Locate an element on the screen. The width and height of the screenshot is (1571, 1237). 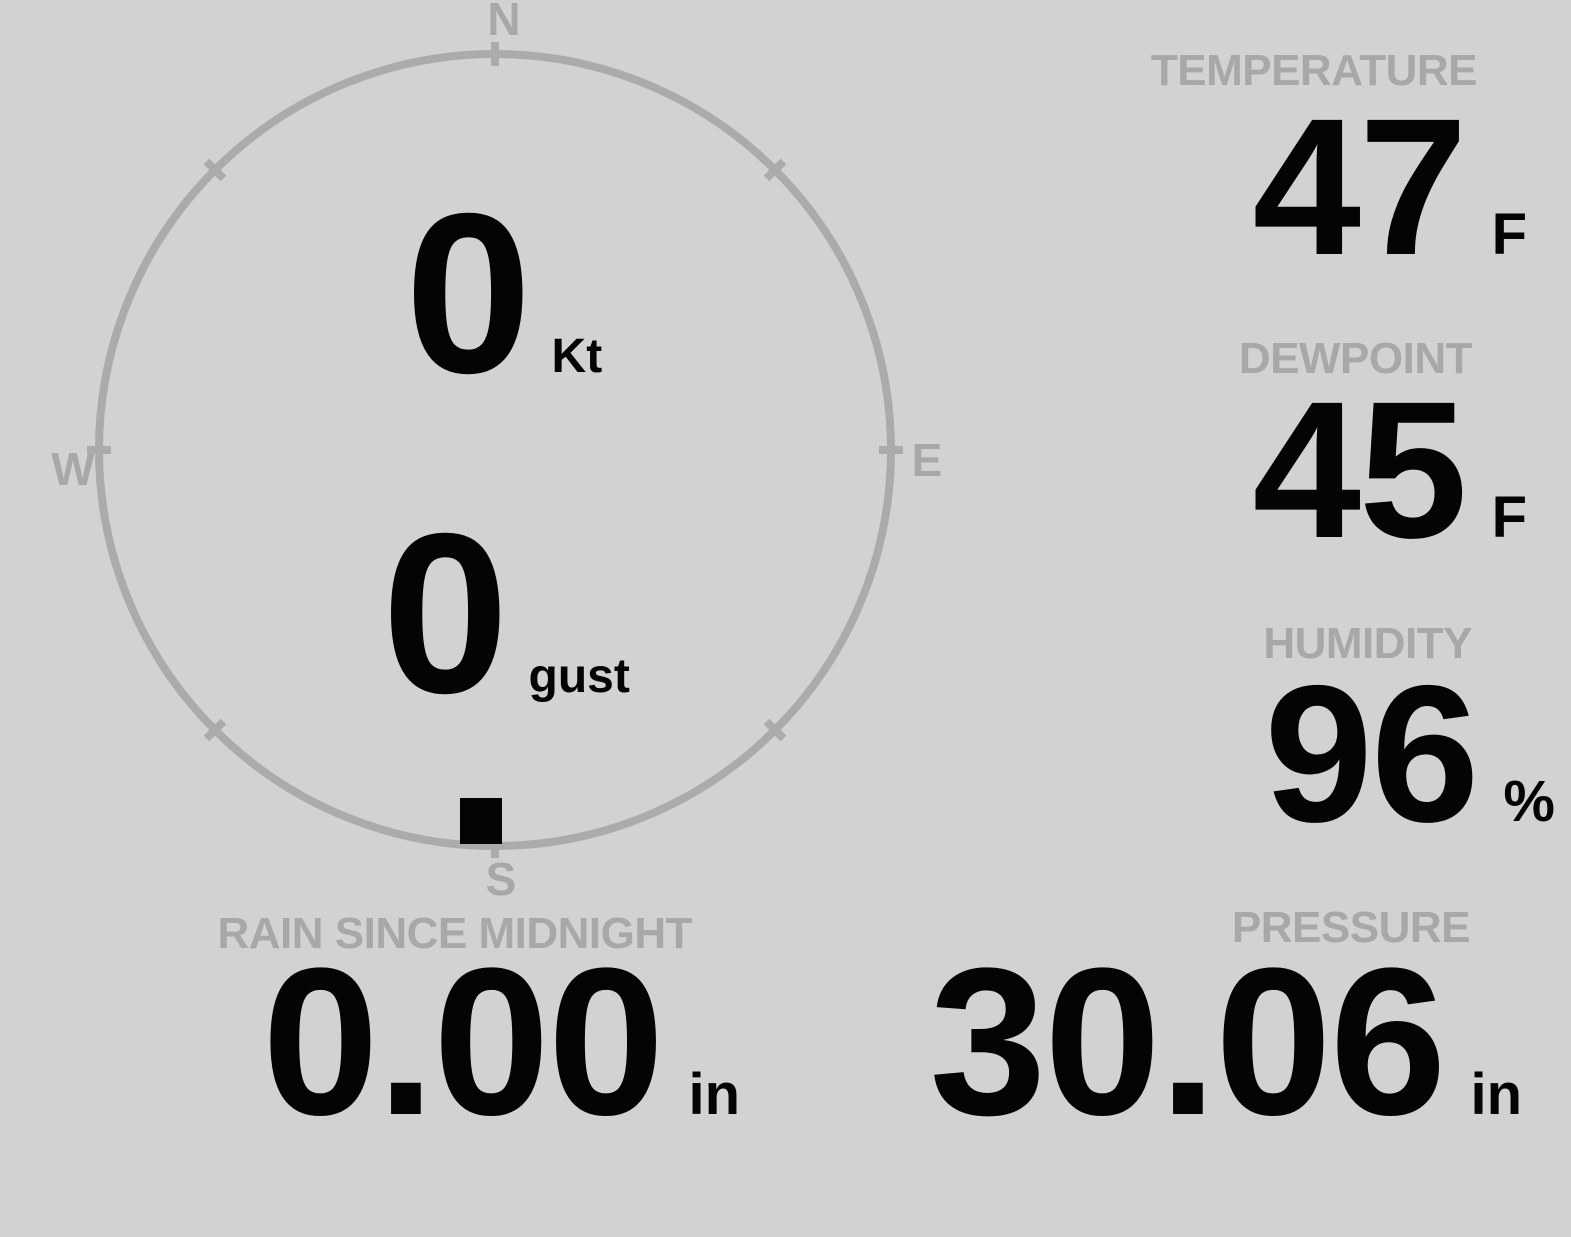
wind-gust: 0 gust is located at coordinates (506, 614).